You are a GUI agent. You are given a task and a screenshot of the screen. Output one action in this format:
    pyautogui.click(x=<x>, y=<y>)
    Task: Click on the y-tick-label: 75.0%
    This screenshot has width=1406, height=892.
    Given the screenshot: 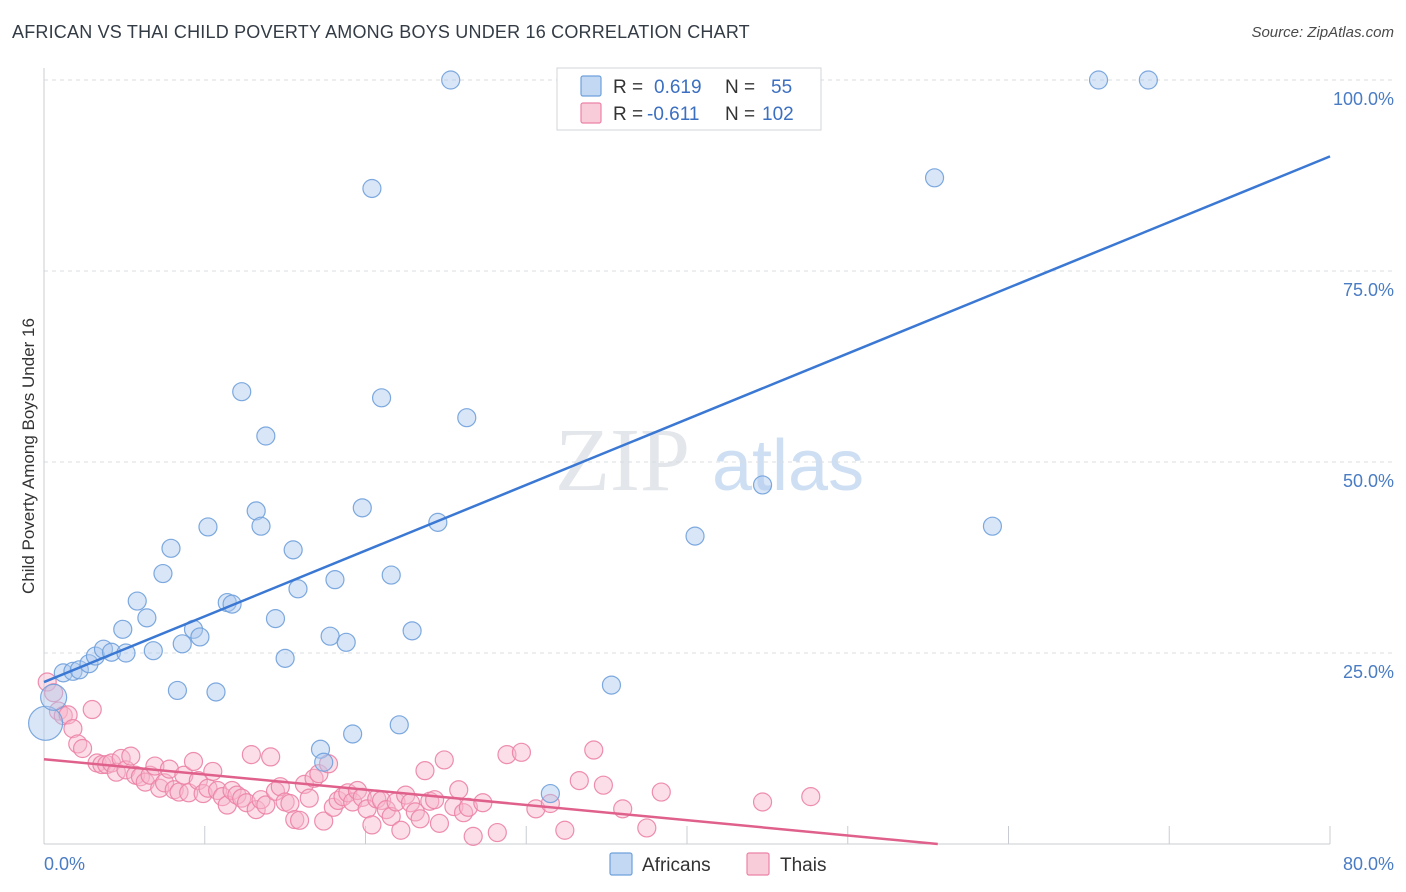 What is the action you would take?
    pyautogui.click(x=1368, y=290)
    